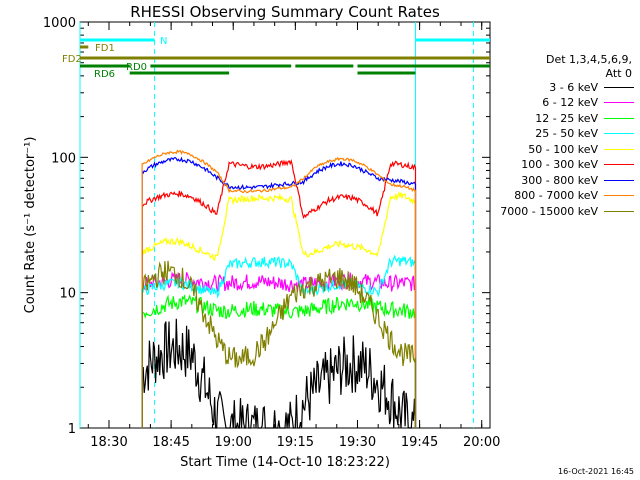 The height and width of the screenshot is (480, 640). I want to click on legend-label: 25 - 50 keV, so click(566, 133).